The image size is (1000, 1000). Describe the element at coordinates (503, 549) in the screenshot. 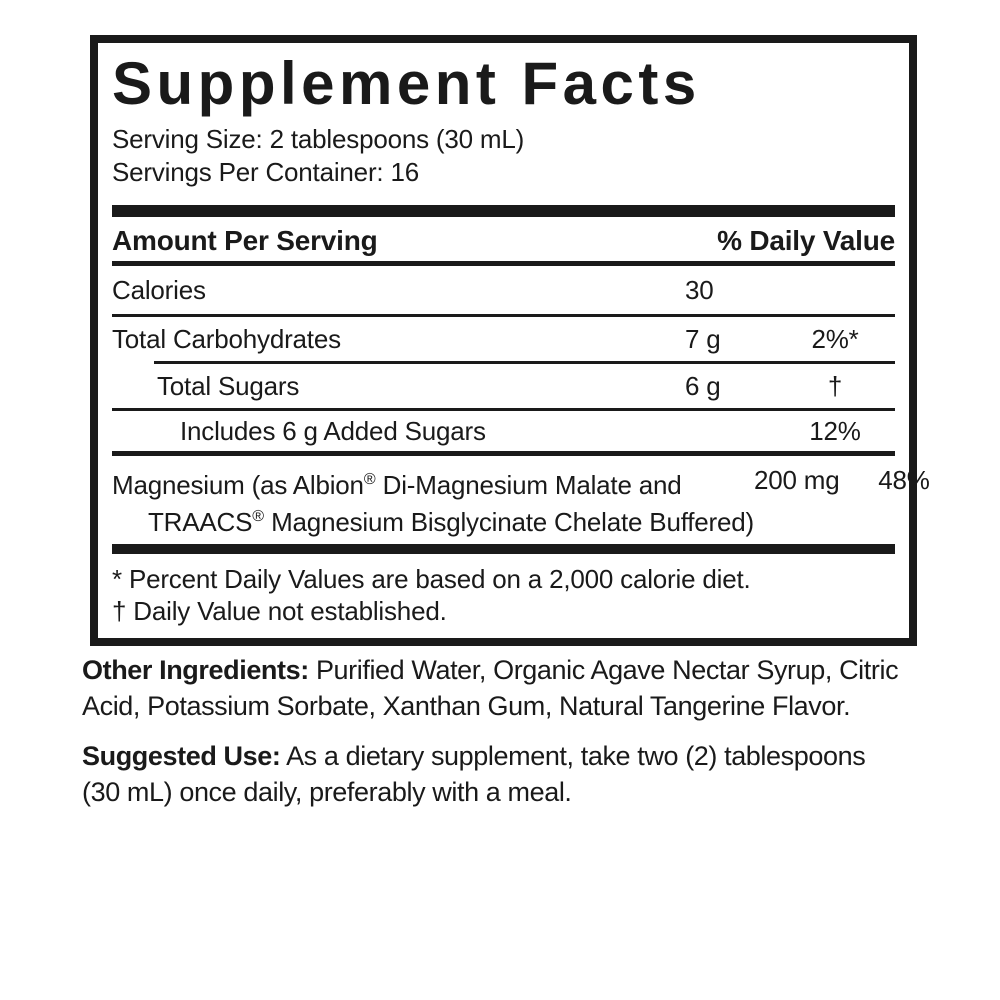

I see `divider-thick-bottom` at that location.